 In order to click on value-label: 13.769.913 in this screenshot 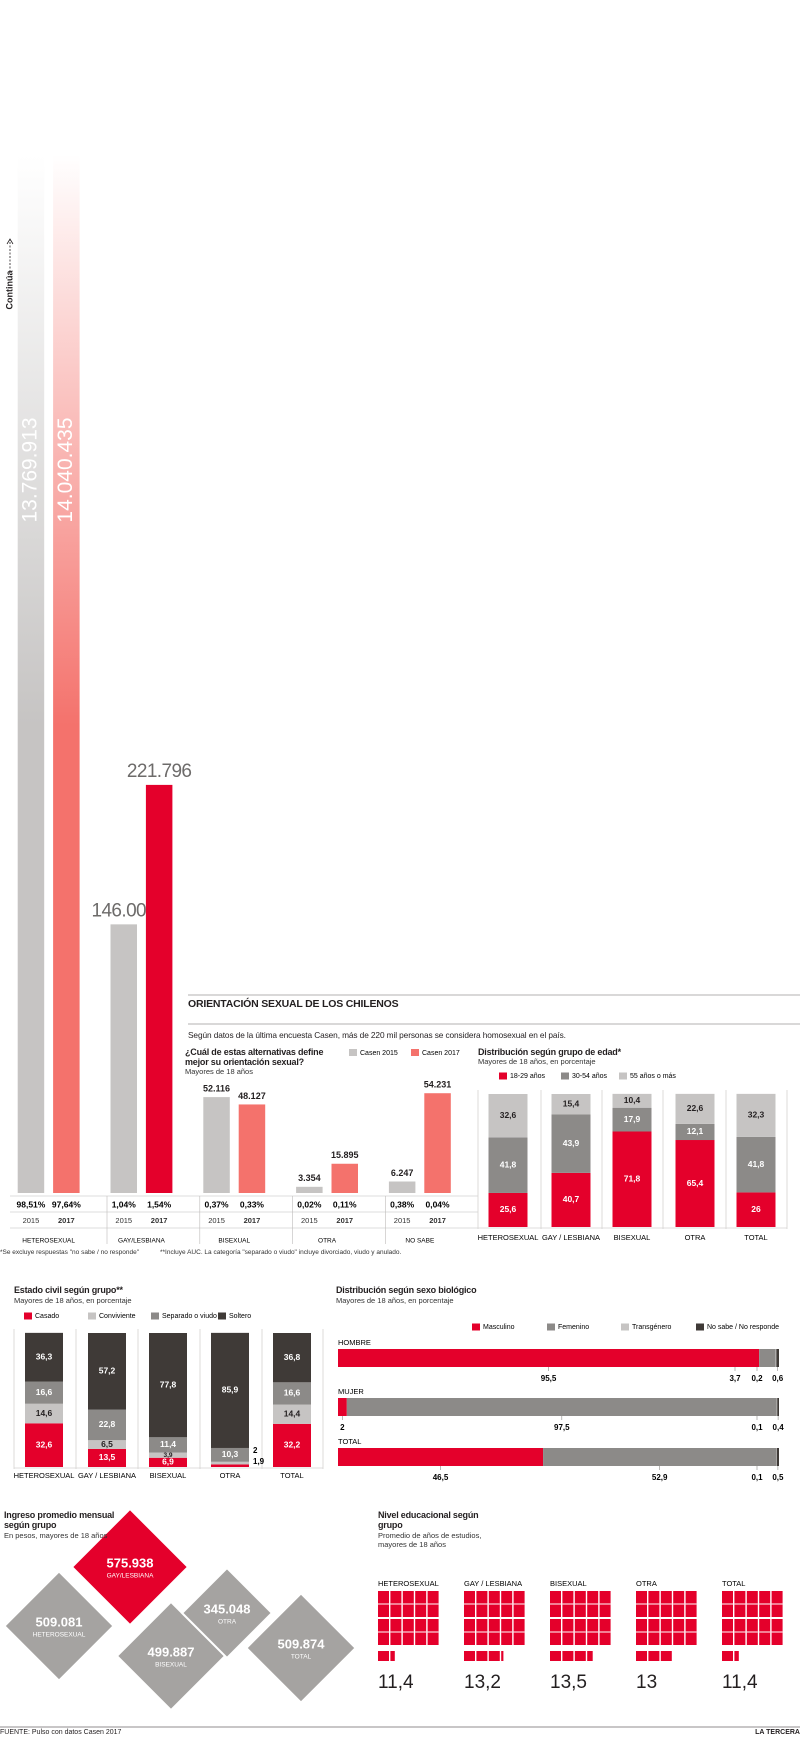, I will do `click(29, 469)`.